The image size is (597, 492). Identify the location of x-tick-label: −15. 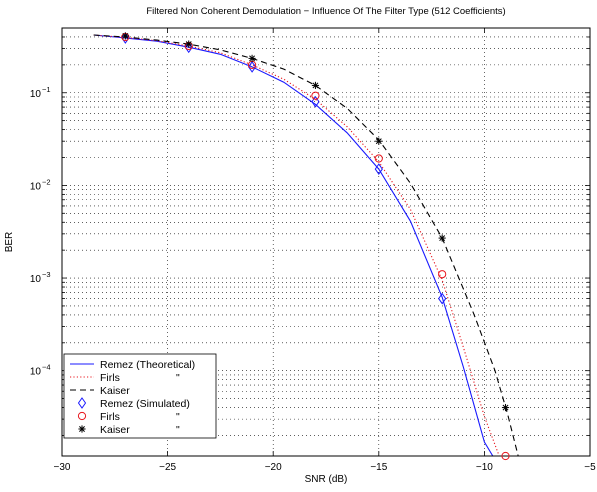
(378, 467).